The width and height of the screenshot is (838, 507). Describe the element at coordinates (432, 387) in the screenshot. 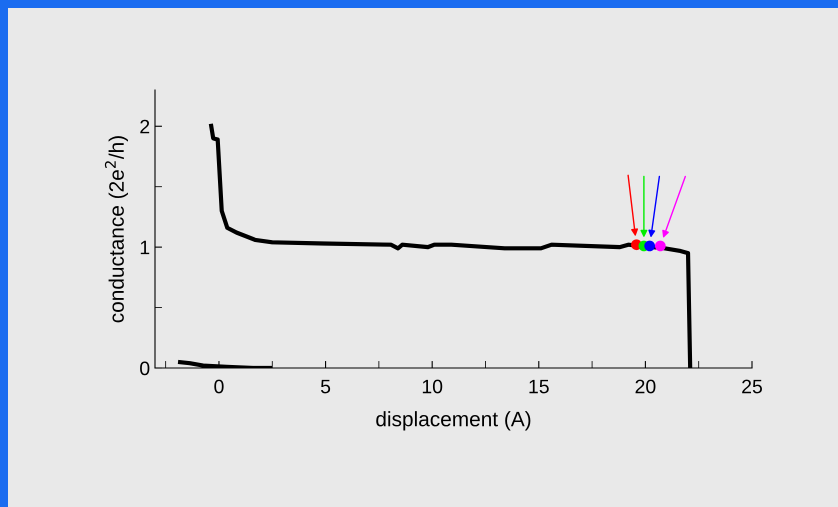

I see `x-tick-label: 10` at that location.